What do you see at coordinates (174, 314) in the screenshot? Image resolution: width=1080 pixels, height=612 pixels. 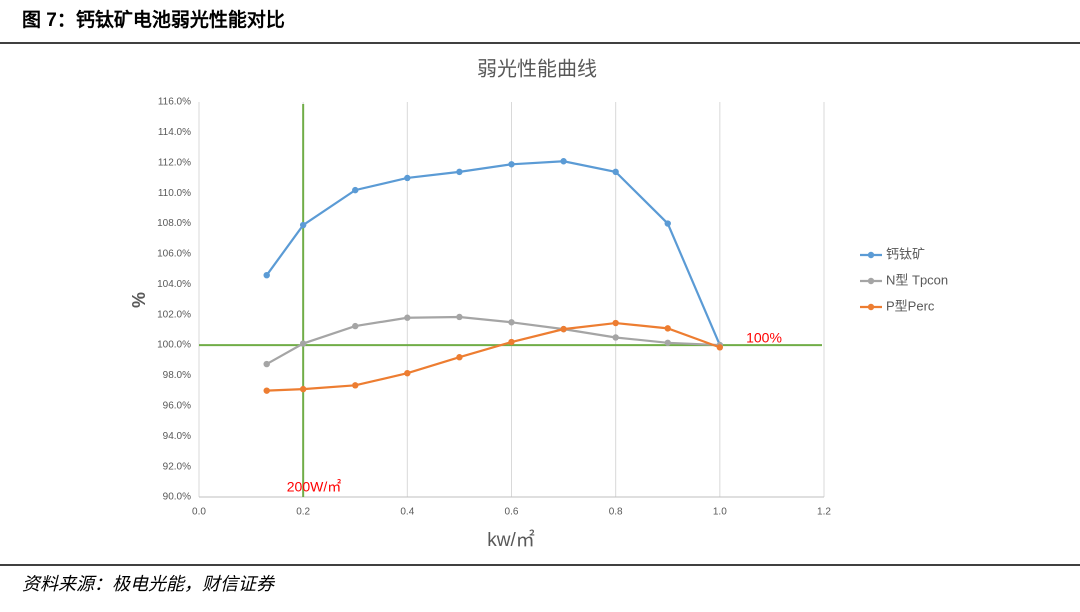 I see `y-tick-label: 102.0%` at bounding box center [174, 314].